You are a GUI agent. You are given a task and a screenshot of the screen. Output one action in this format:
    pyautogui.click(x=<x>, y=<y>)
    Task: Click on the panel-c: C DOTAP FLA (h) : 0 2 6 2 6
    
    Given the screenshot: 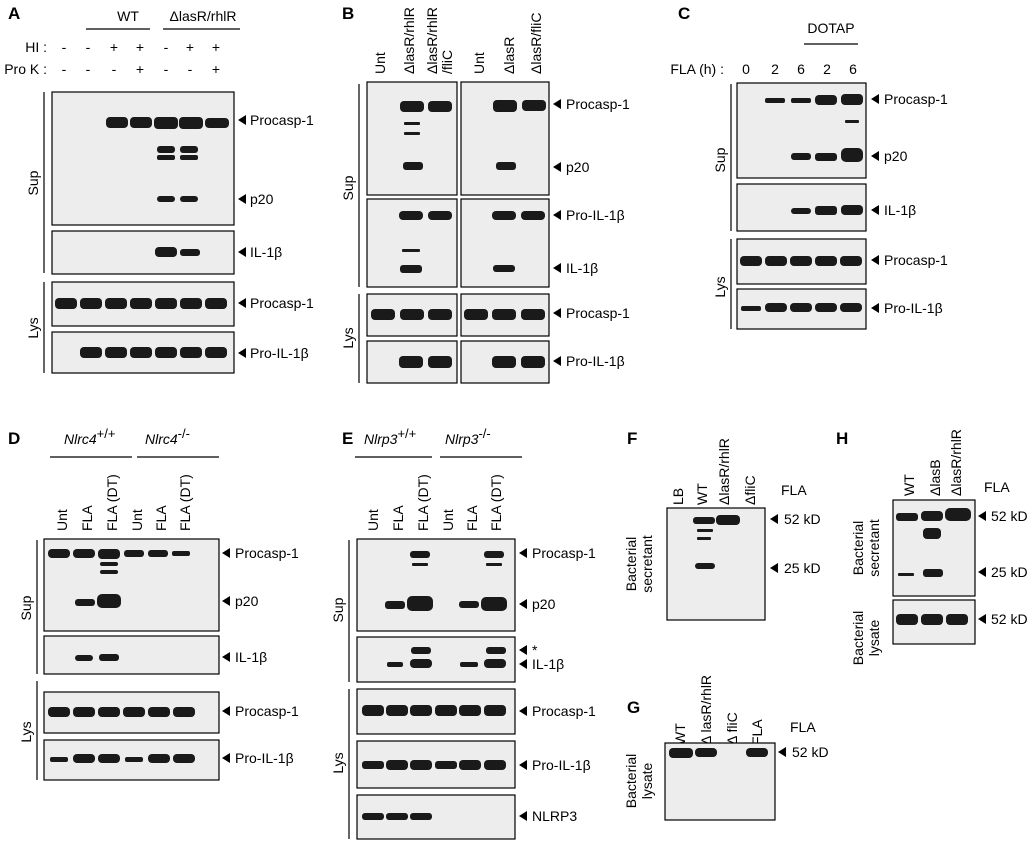 What is the action you would take?
    pyautogui.click(x=809, y=167)
    